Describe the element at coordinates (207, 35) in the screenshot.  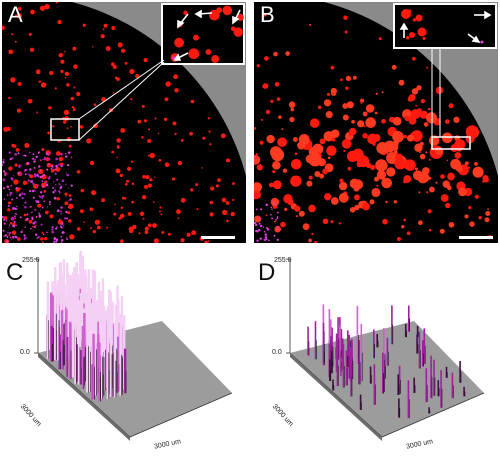
I see `inset-arrows` at that location.